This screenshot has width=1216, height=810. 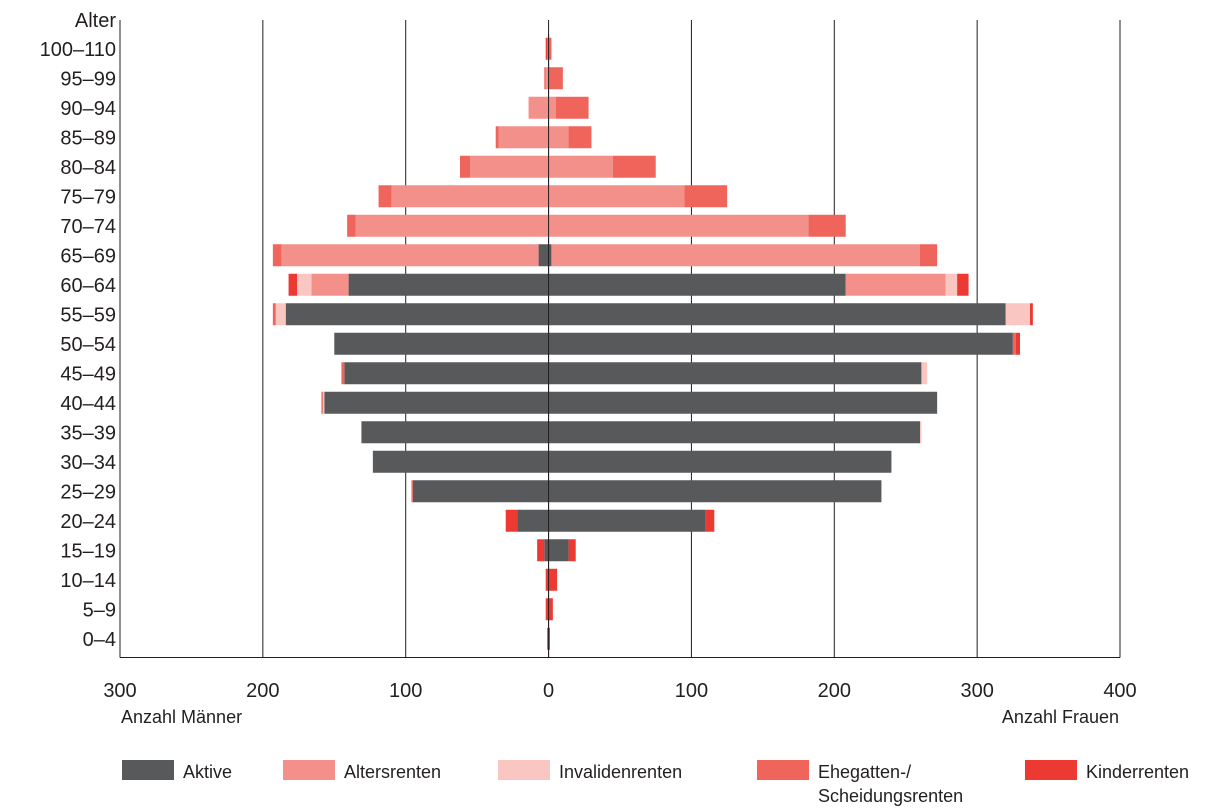 What do you see at coordinates (509, 166) in the screenshot?
I see `bar-men-80–84-s1` at bounding box center [509, 166].